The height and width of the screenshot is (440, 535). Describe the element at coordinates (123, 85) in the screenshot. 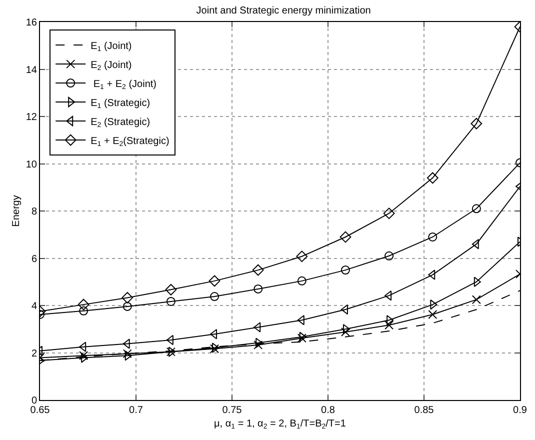

I see `legend-label: E$_{1}$ + E$_{2}$ (Joint)` at that location.